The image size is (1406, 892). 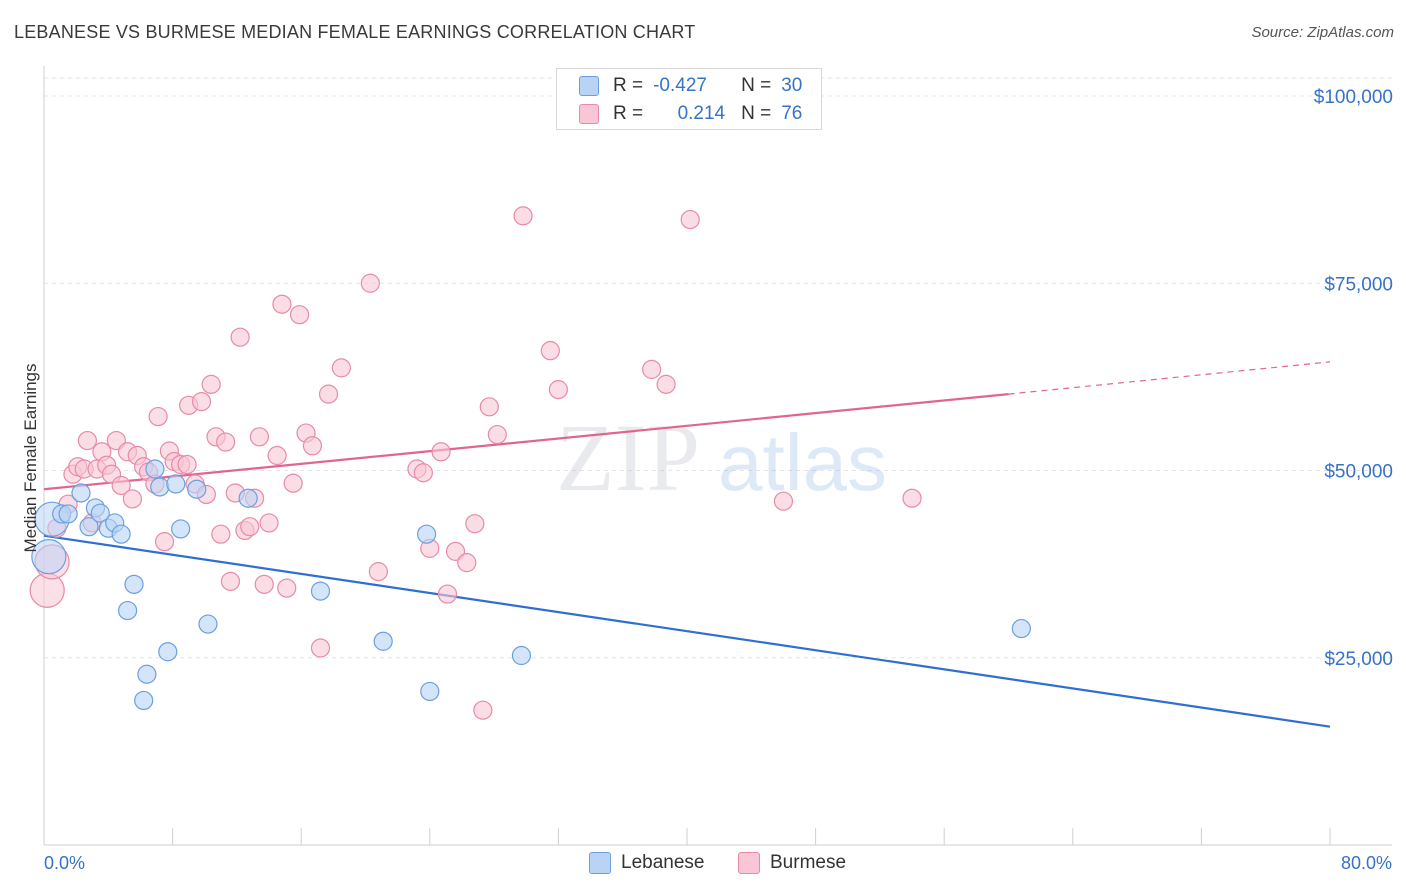 I want to click on legend-item-burmese: Burmese, so click(x=792, y=863).